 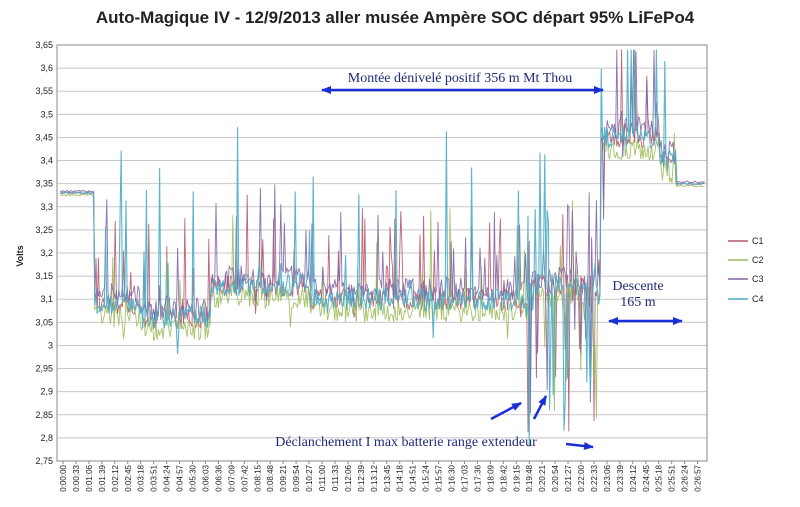 I want to click on x-tick-label: 0:12:39, so click(x=361, y=477).